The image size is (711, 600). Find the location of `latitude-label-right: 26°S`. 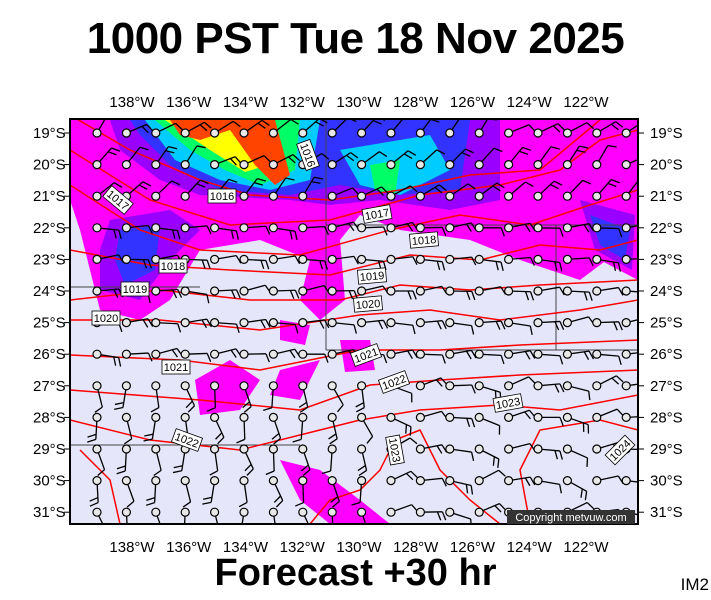

latitude-label-right: 26°S is located at coordinates (666, 354).